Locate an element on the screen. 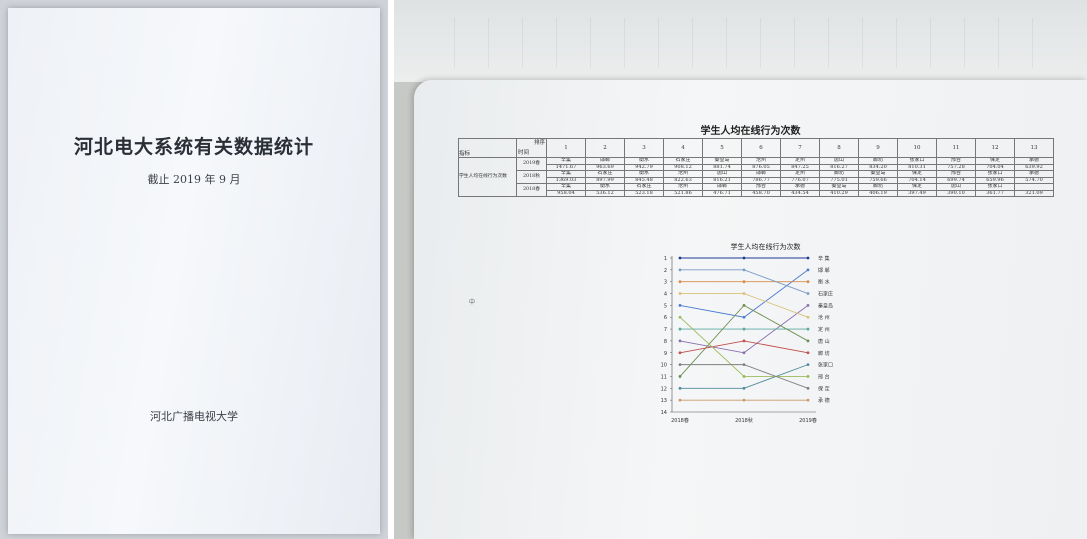  table-value-cell: 361.77 is located at coordinates (995, 193).